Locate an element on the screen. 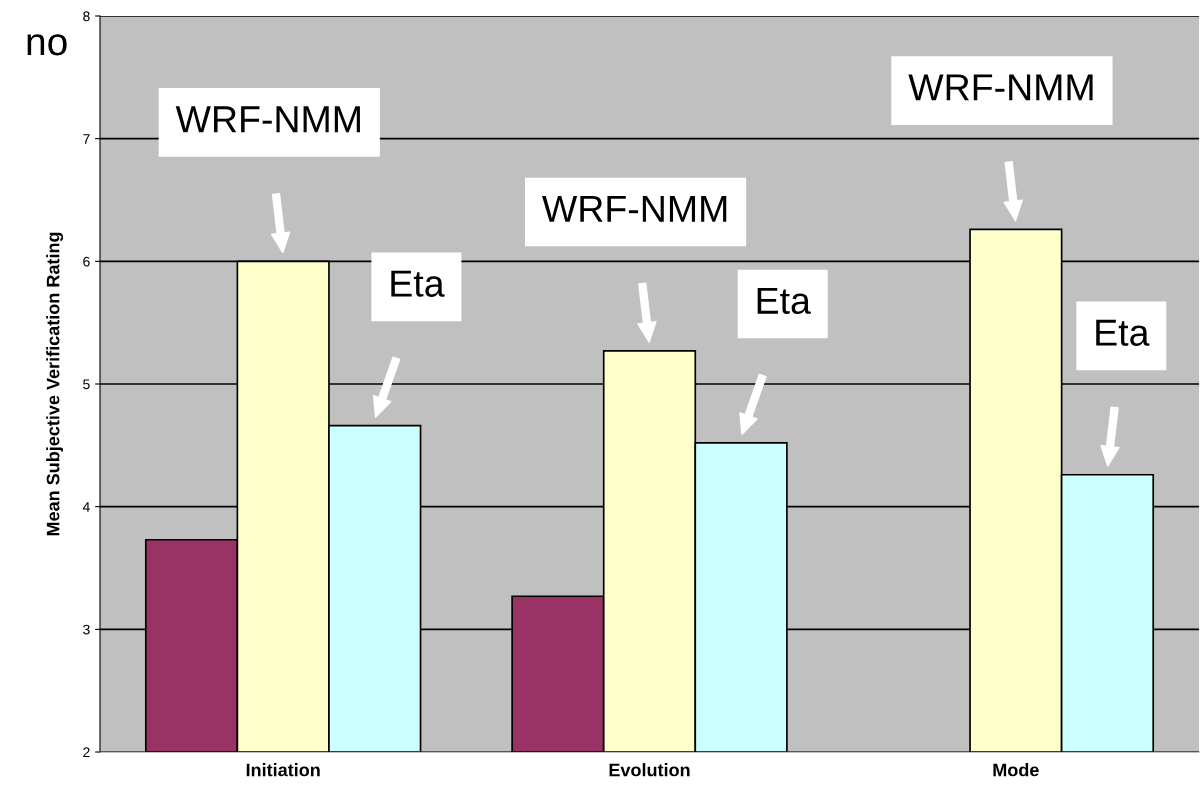 The width and height of the screenshot is (1201, 793). y-tick-label: 7 is located at coordinates (86, 139).